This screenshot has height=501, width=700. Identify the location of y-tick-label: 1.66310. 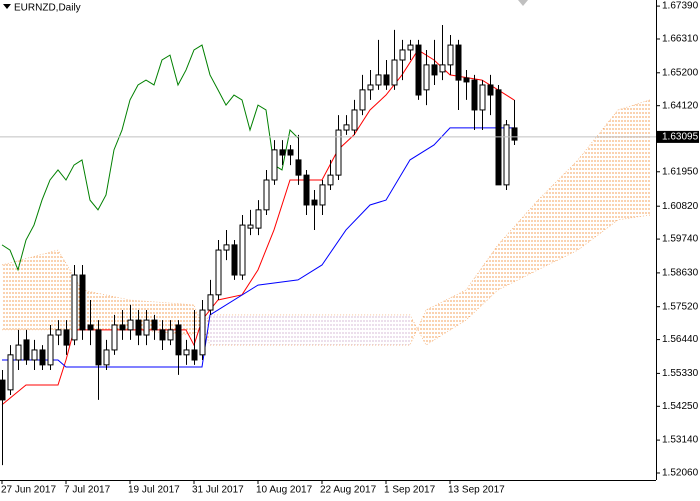
(680, 39).